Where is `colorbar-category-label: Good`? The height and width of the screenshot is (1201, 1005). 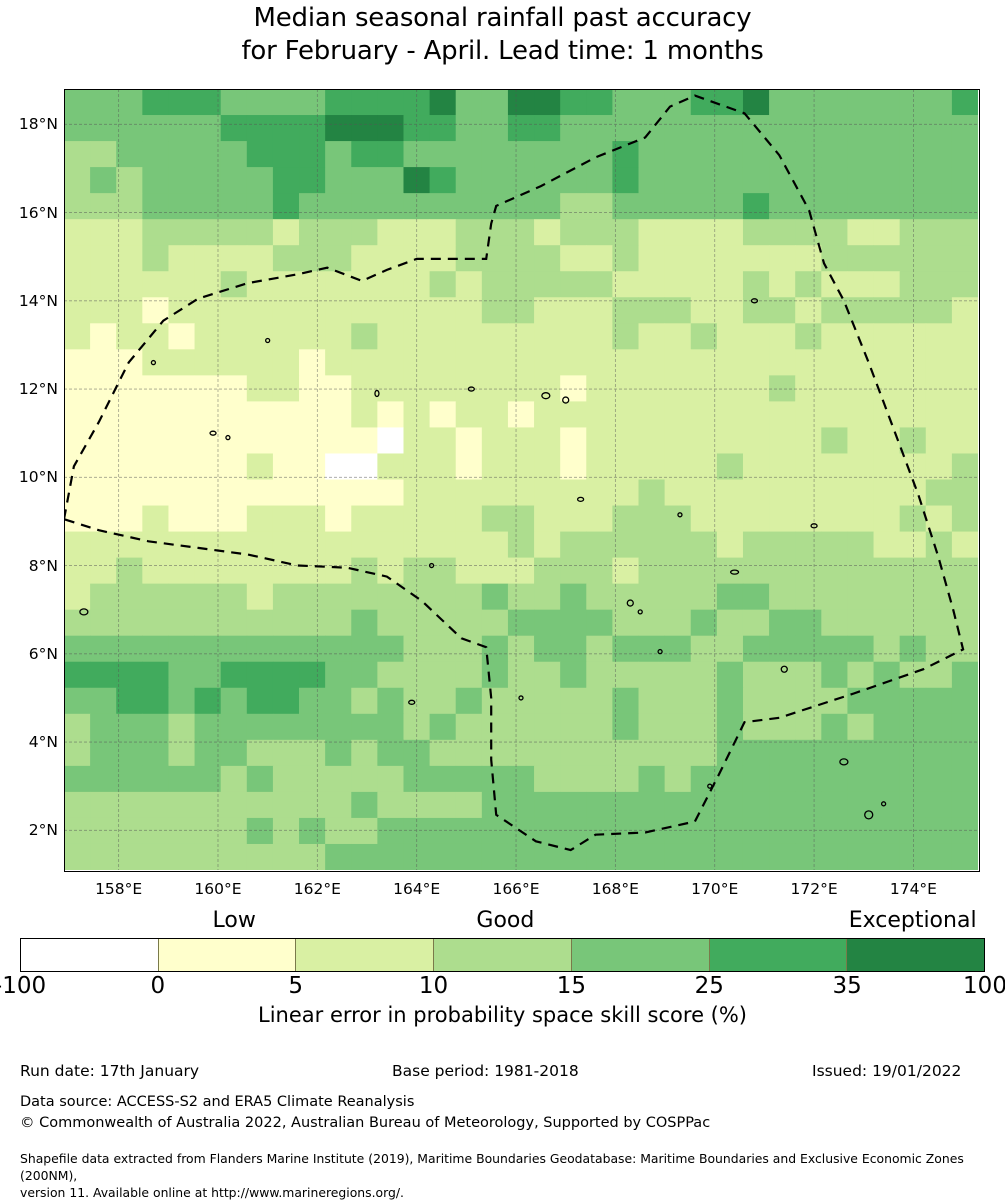 colorbar-category-label: Good is located at coordinates (505, 920).